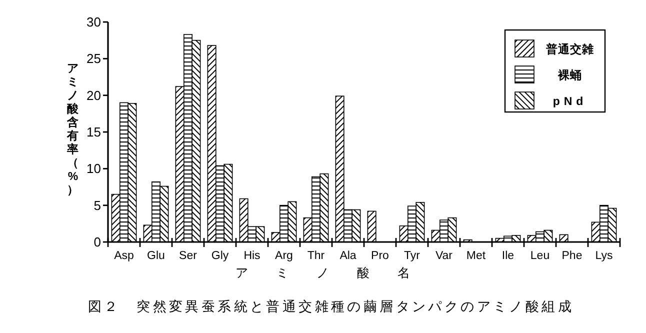 This screenshot has width=646, height=333. Describe the element at coordinates (156, 256) in the screenshot. I see `x-tick-label: Glu` at that location.